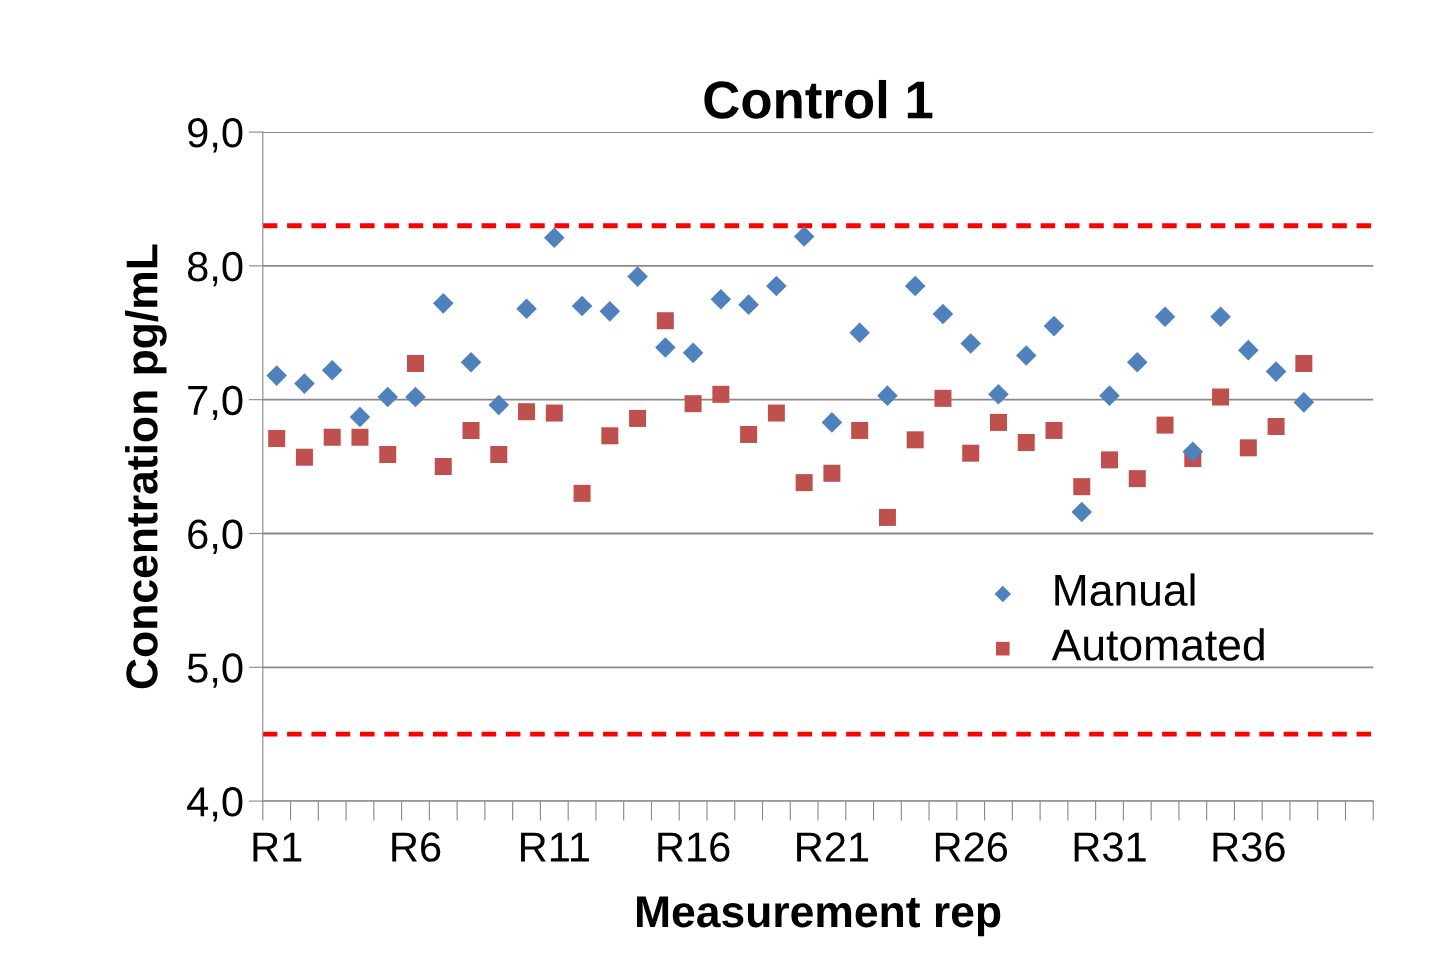  I want to click on y-axis-title: Concentration pg/mL, so click(146, 466).